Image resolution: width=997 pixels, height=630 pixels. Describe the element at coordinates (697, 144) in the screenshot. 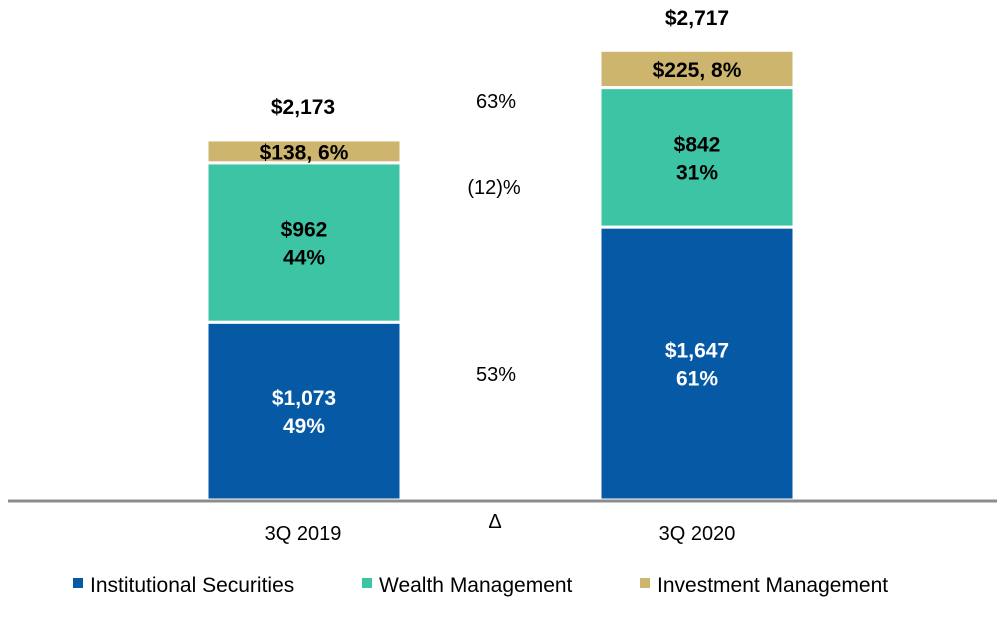

I see `data-label-wealth-management-3q-2020: $842` at that location.